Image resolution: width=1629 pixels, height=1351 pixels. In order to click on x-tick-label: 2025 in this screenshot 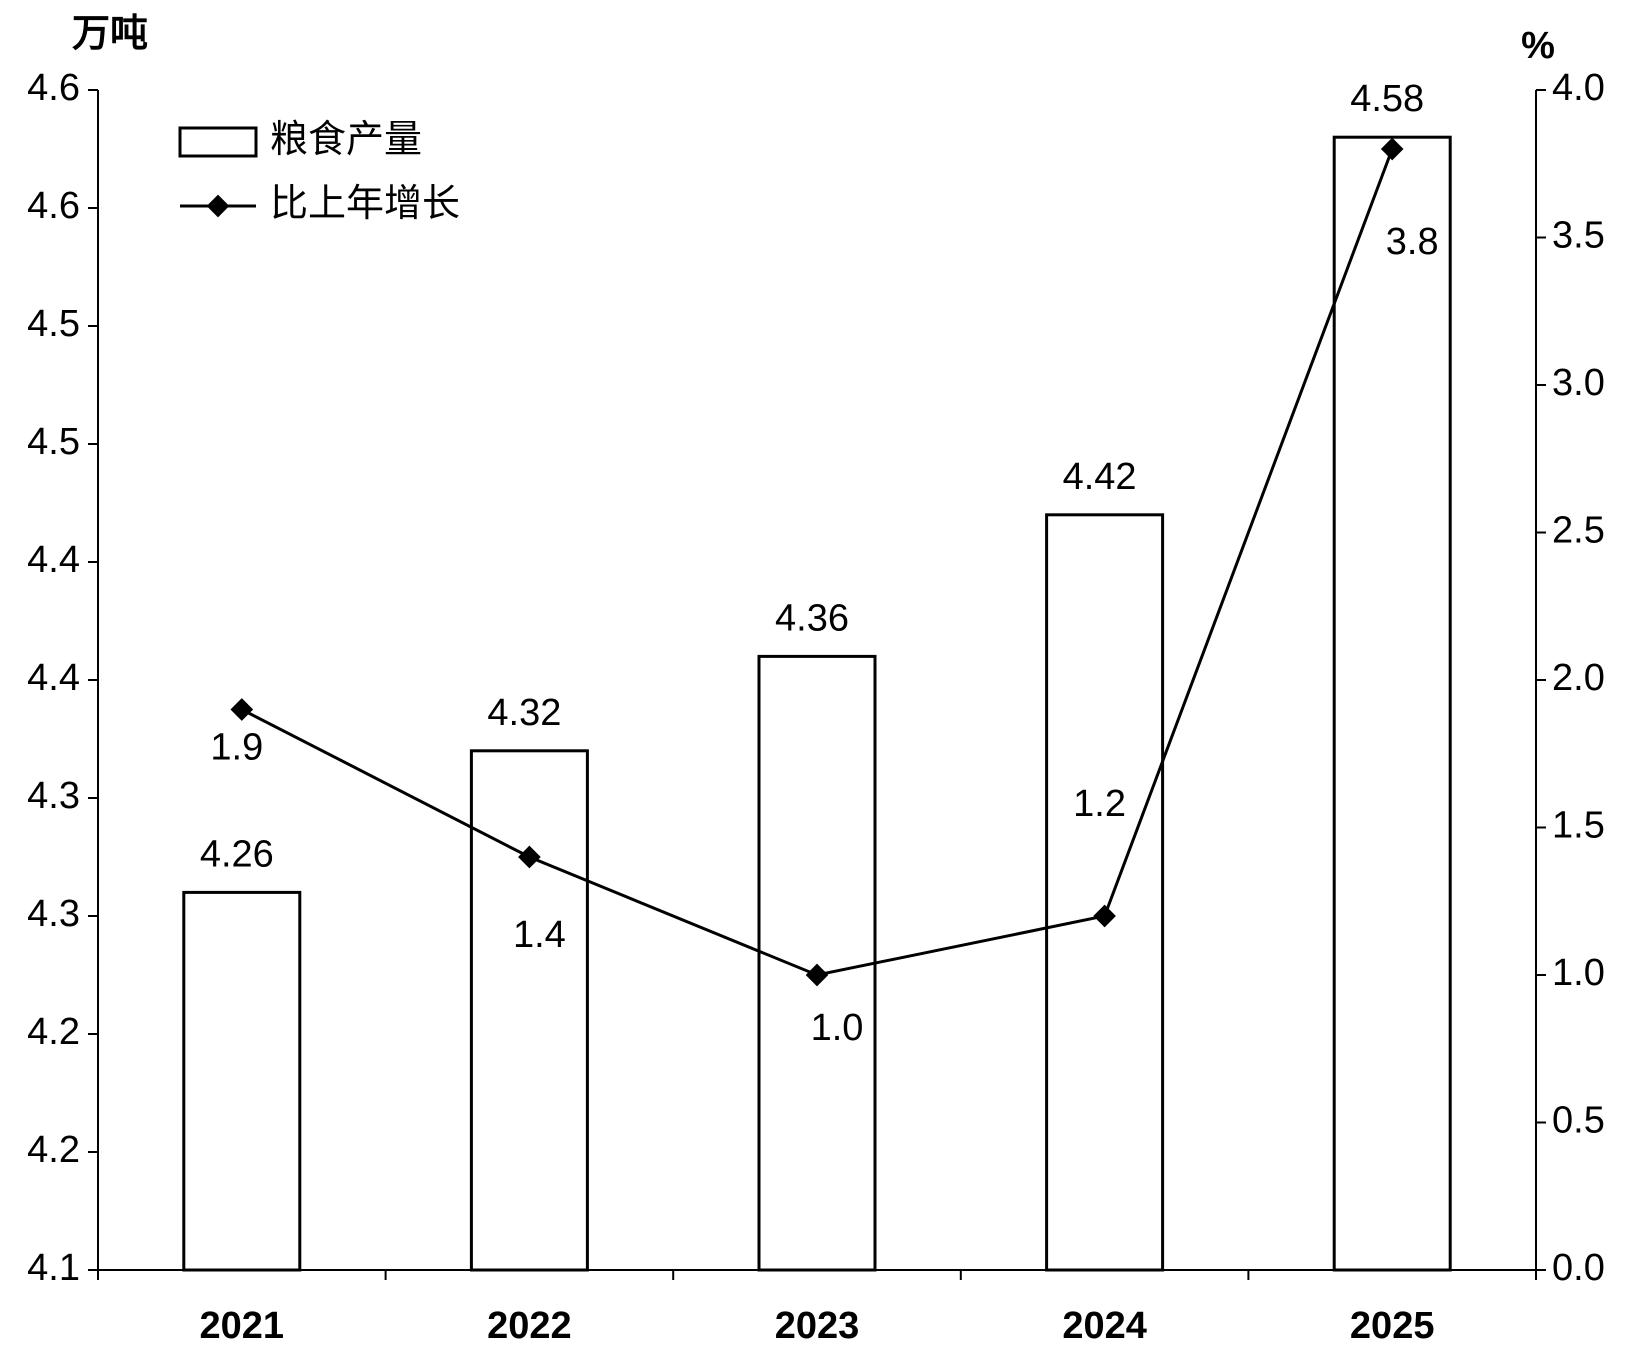, I will do `click(1392, 1326)`.